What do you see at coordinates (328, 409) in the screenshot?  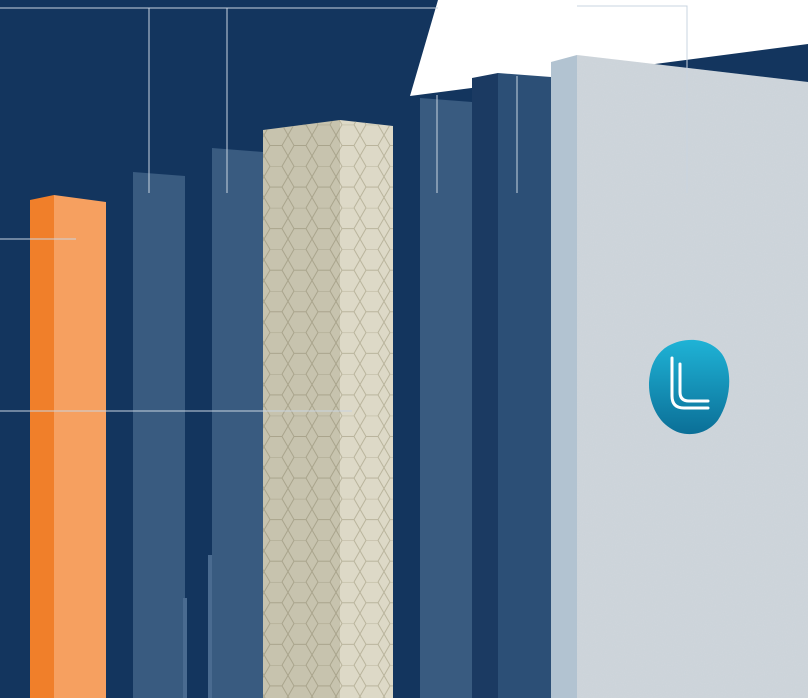 I see `honeycomb-panel` at bounding box center [328, 409].